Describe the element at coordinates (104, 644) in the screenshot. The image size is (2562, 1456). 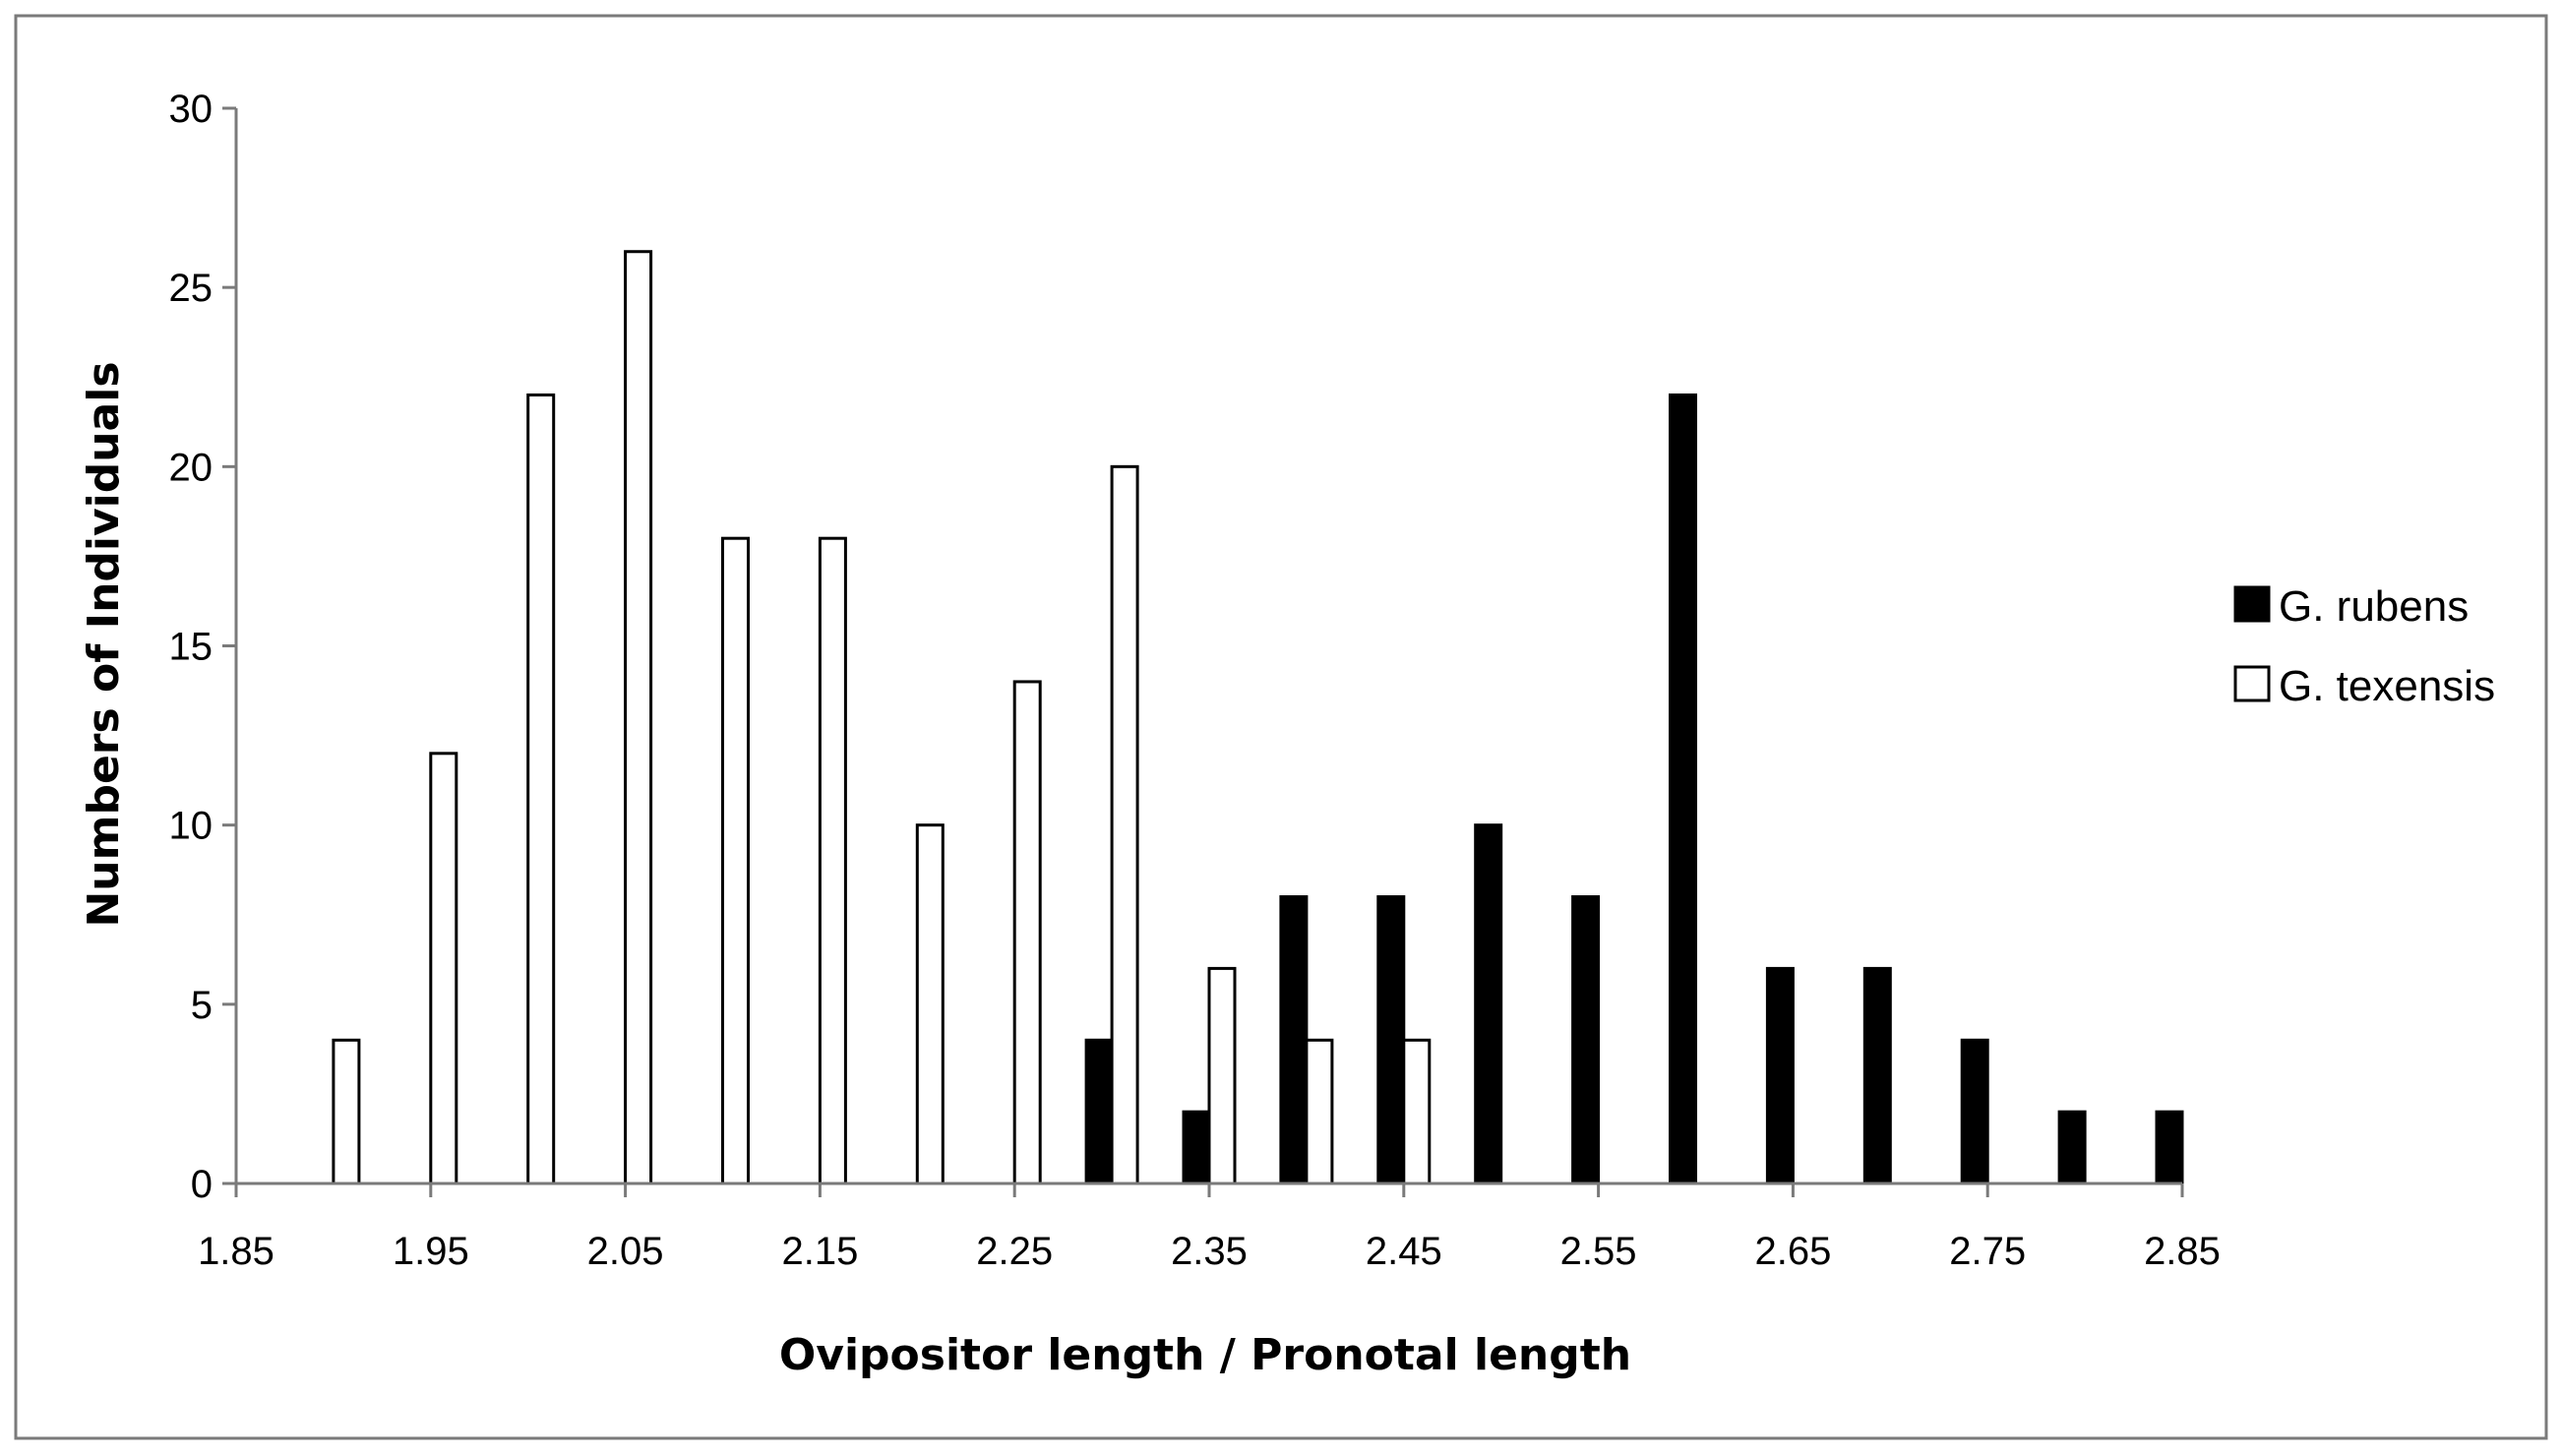
I see `y-axis-title: Numbers of Individuals` at that location.